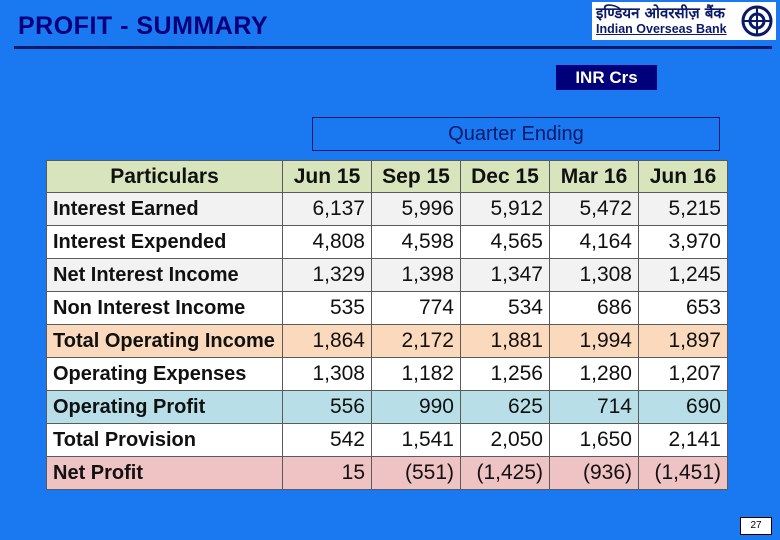 This screenshot has width=780, height=540. I want to click on row-value: 5,472, so click(594, 209).